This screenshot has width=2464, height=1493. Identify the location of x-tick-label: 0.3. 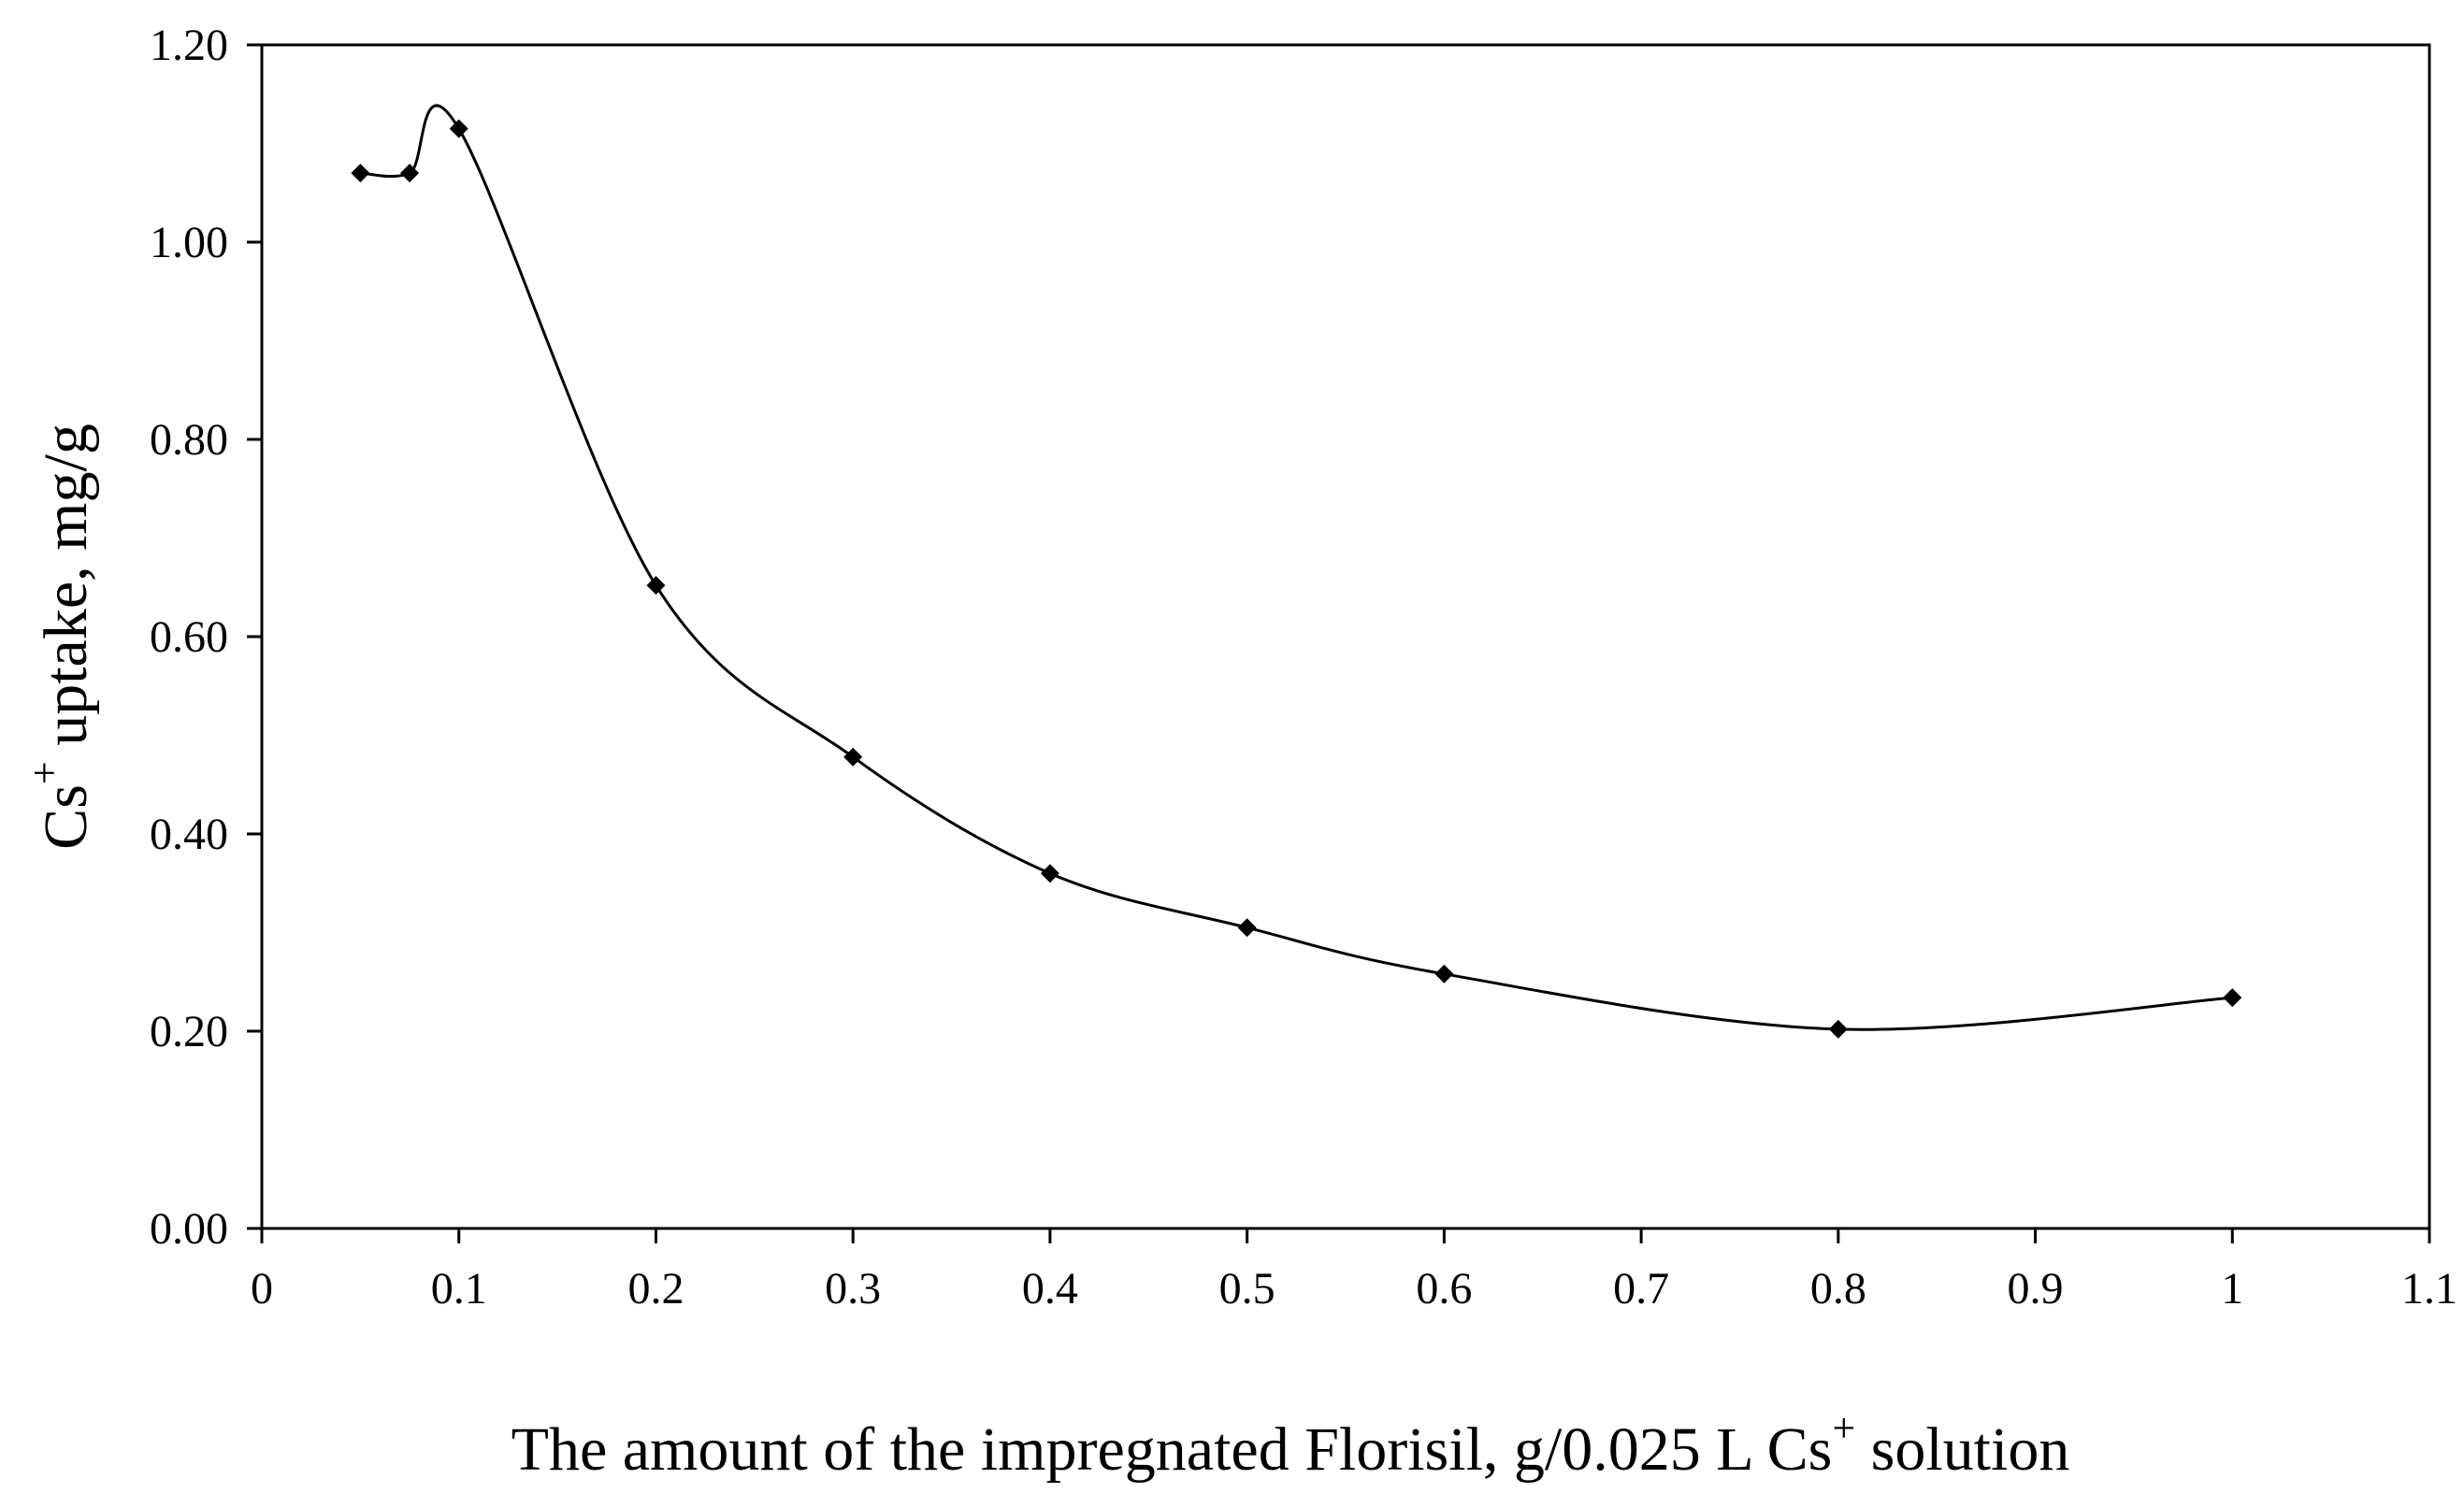
(853, 1289).